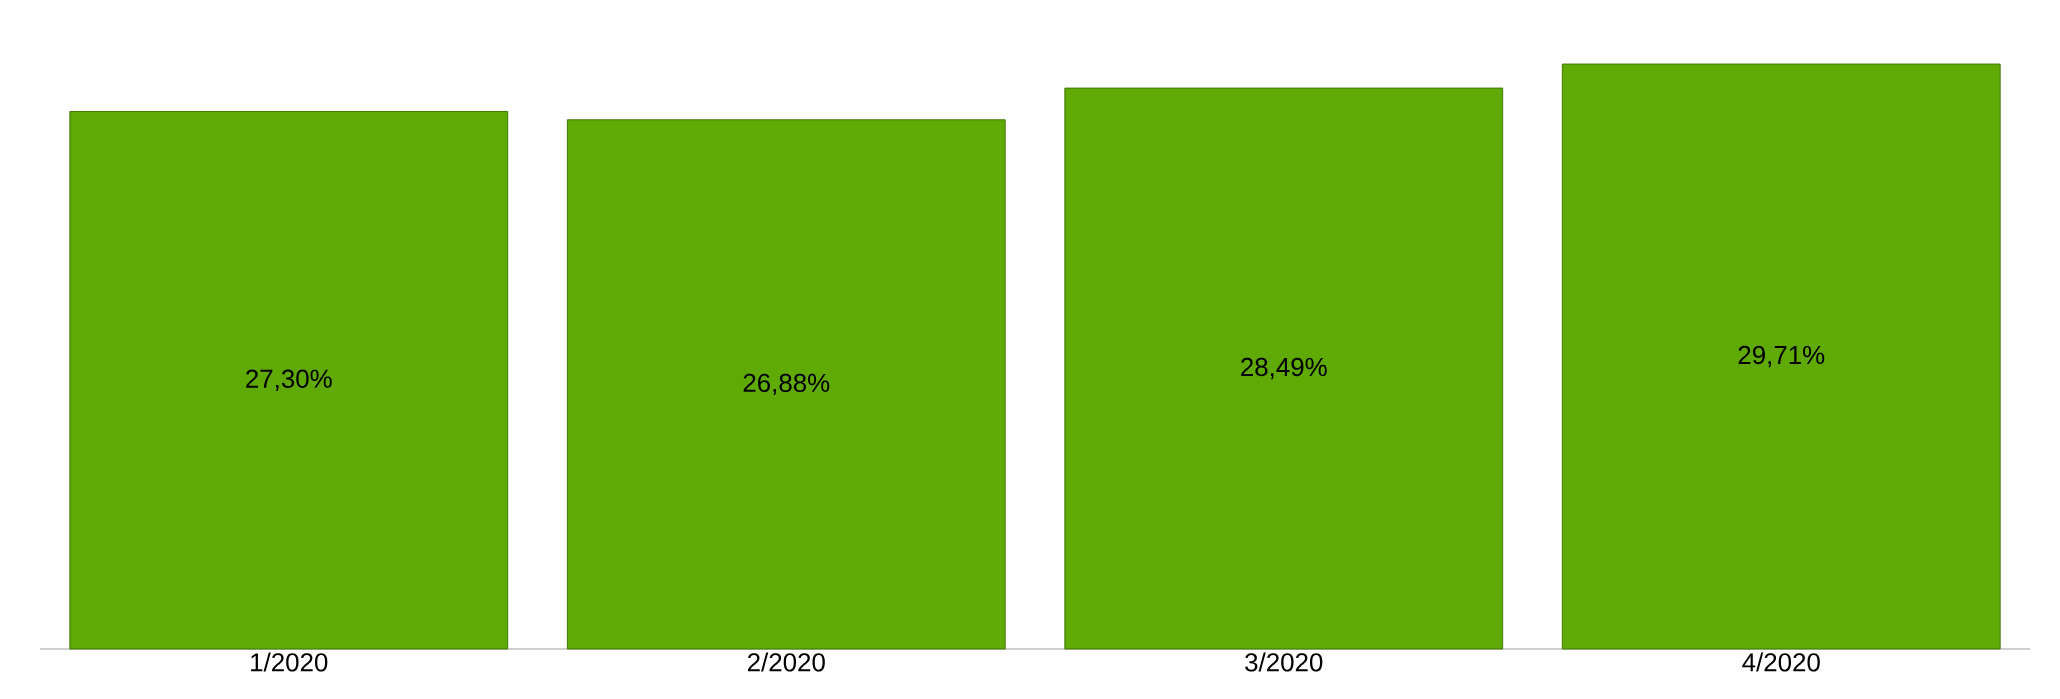 This screenshot has height=699, width=2060. I want to click on x-tick-label: 4/2020, so click(1781, 662).